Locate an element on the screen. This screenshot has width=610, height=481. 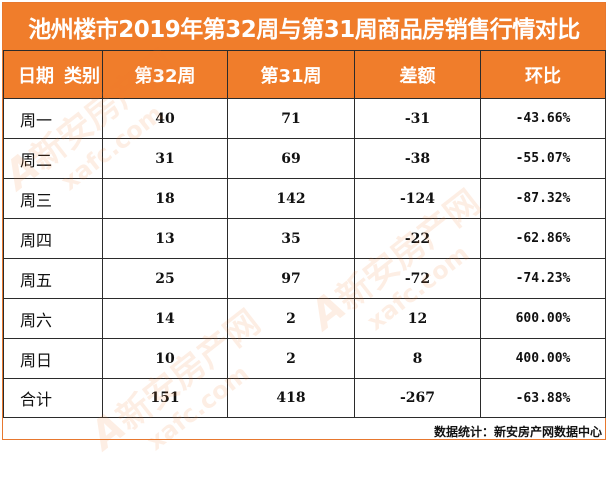
cell-week32: 40 is located at coordinates (165, 119).